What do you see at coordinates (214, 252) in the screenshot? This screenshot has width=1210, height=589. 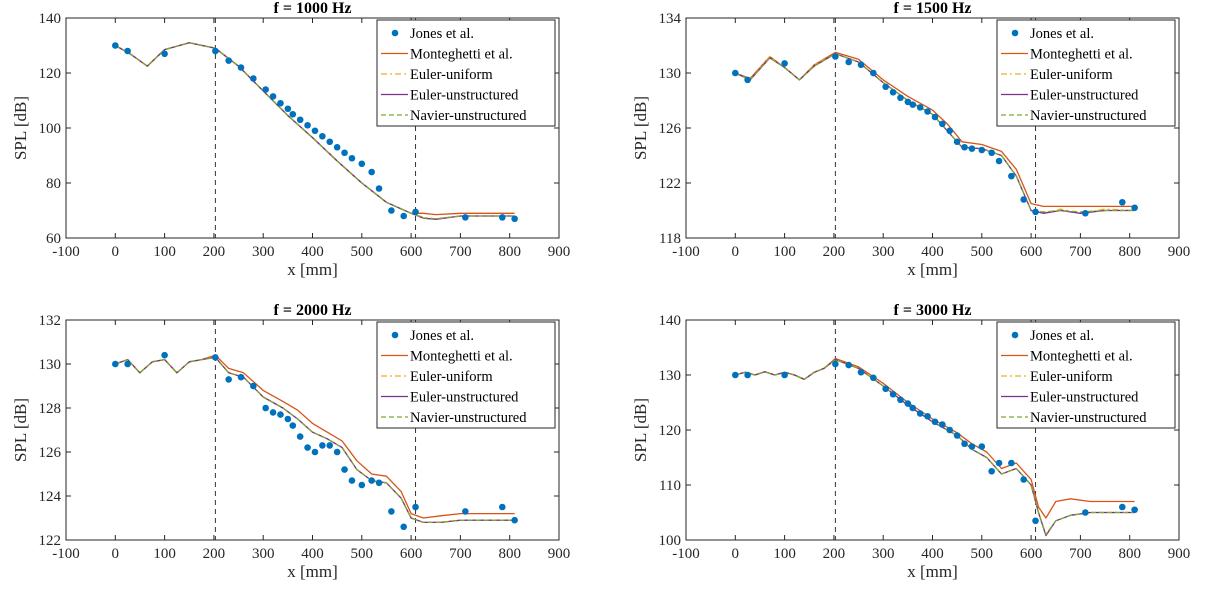 I see `x-tick-label: 200` at bounding box center [214, 252].